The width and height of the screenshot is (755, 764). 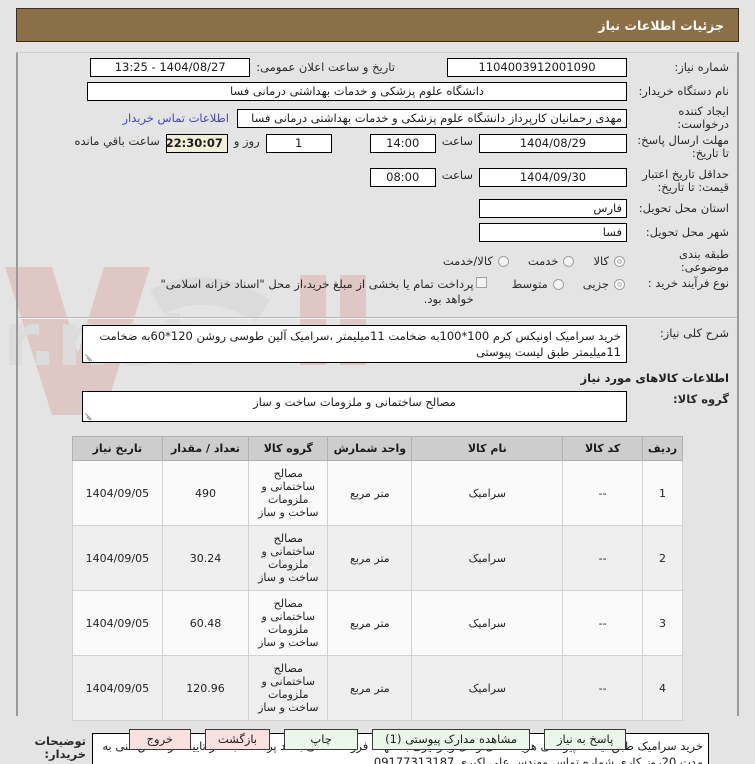 I want to click on product-group-value: مصالح ساختمانی و ملزومات ساخت و ساز, so click(x=354, y=406).